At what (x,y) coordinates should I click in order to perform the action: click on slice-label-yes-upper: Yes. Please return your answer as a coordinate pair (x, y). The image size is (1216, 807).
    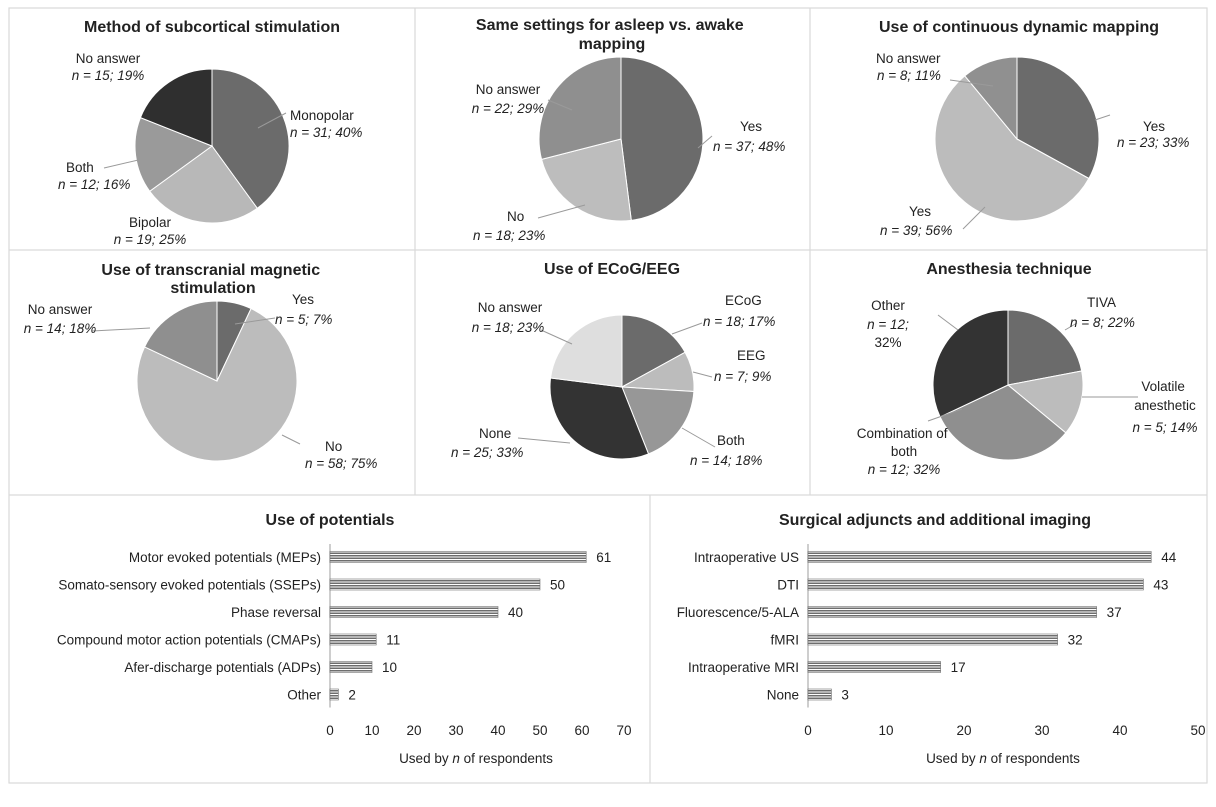
    Looking at the image, I should click on (1154, 126).